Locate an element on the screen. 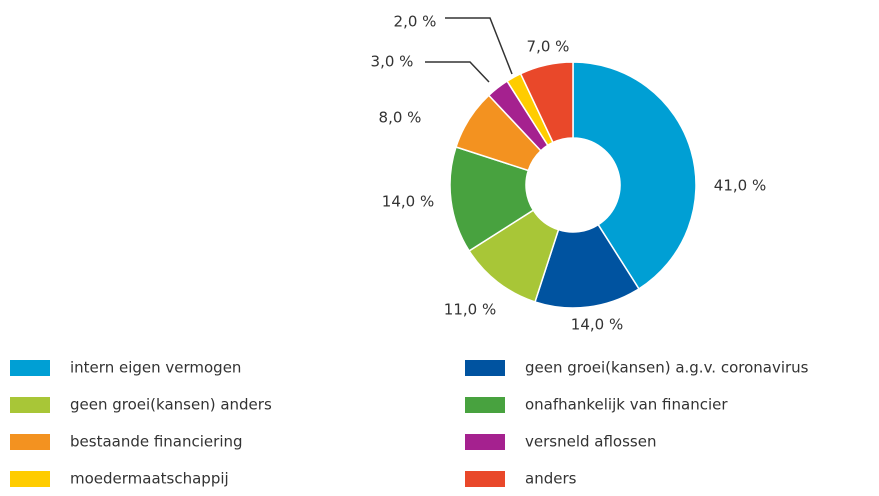  legend-label: bestaande financiering is located at coordinates (156, 442).